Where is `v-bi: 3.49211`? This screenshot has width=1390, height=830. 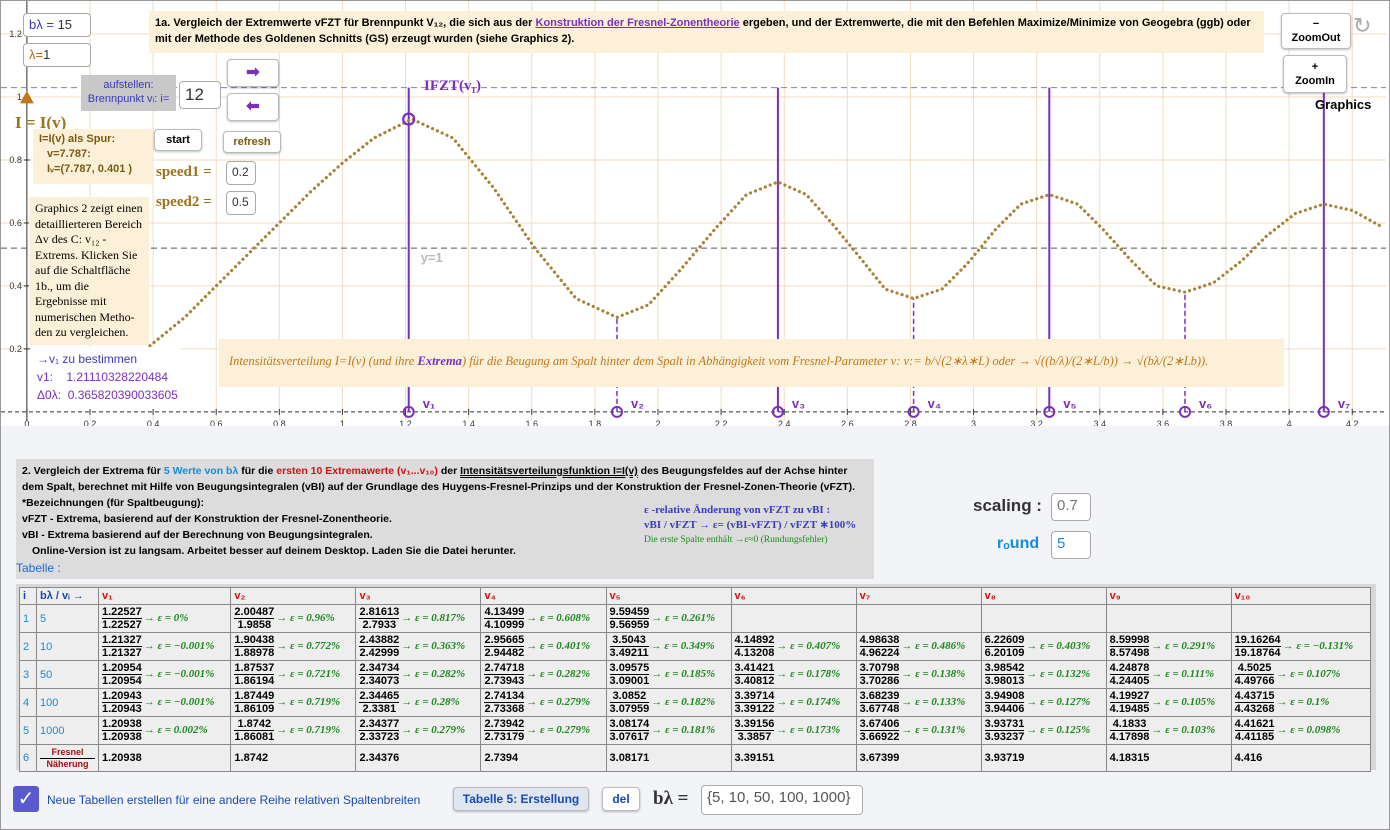 v-bi: 3.49211 is located at coordinates (629, 653).